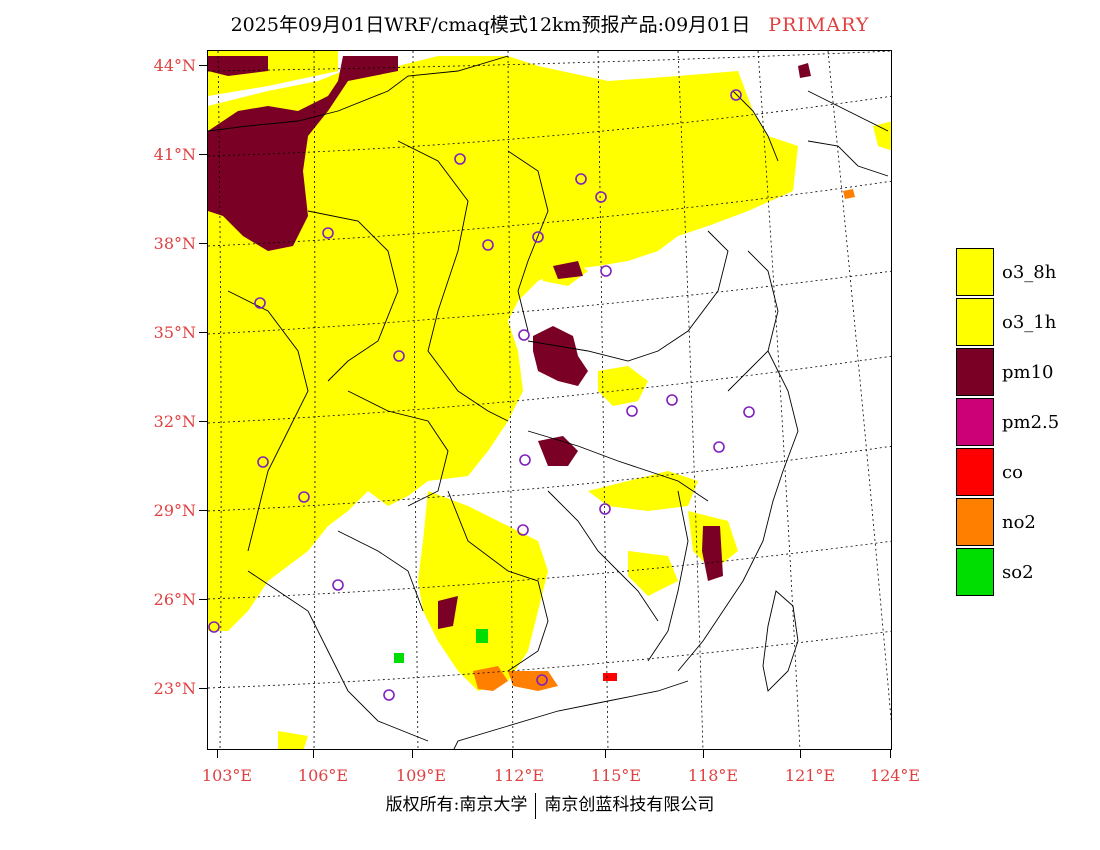 This screenshot has height=850, width=1100. What do you see at coordinates (441, 646) in the screenshot?
I see `so2-field` at bounding box center [441, 646].